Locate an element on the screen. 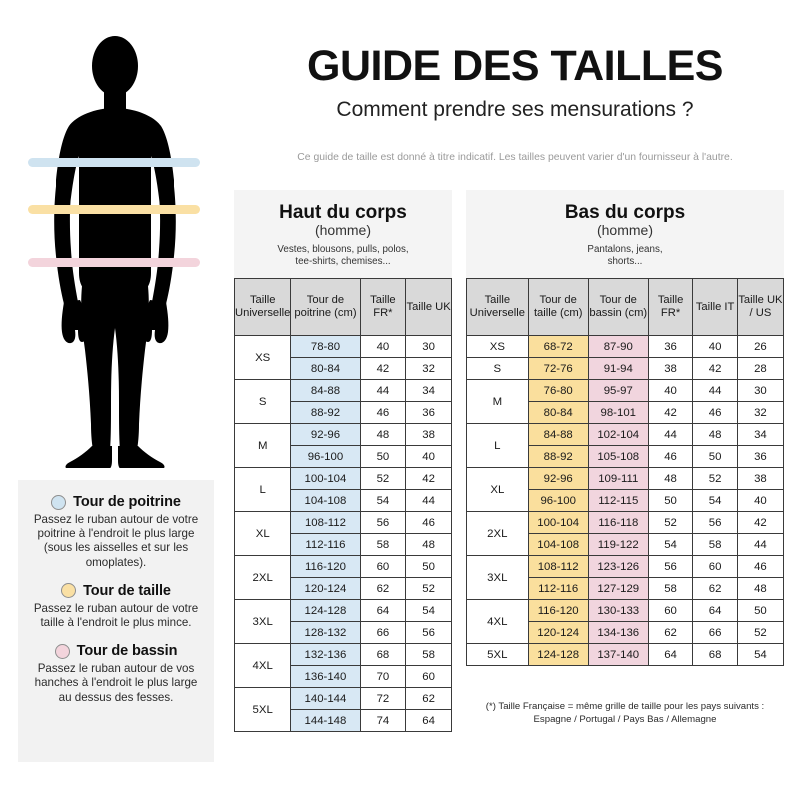  table-row: XS 68-72 87-90 36 40 26 is located at coordinates (625, 346).